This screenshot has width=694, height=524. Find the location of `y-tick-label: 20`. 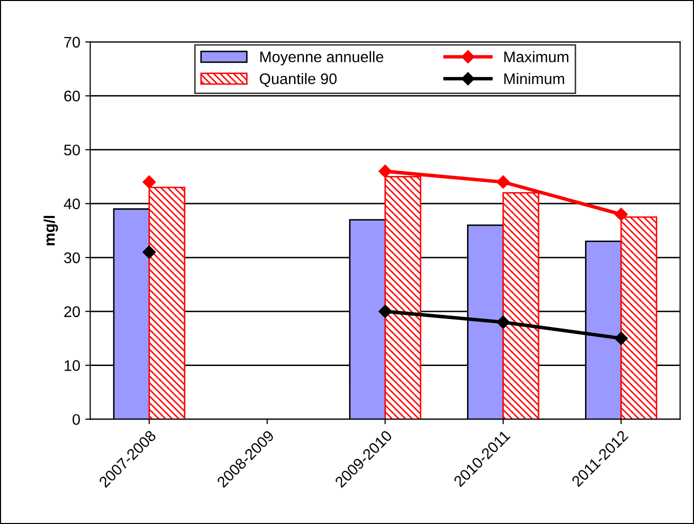

y-tick-label: 20 is located at coordinates (72, 312).